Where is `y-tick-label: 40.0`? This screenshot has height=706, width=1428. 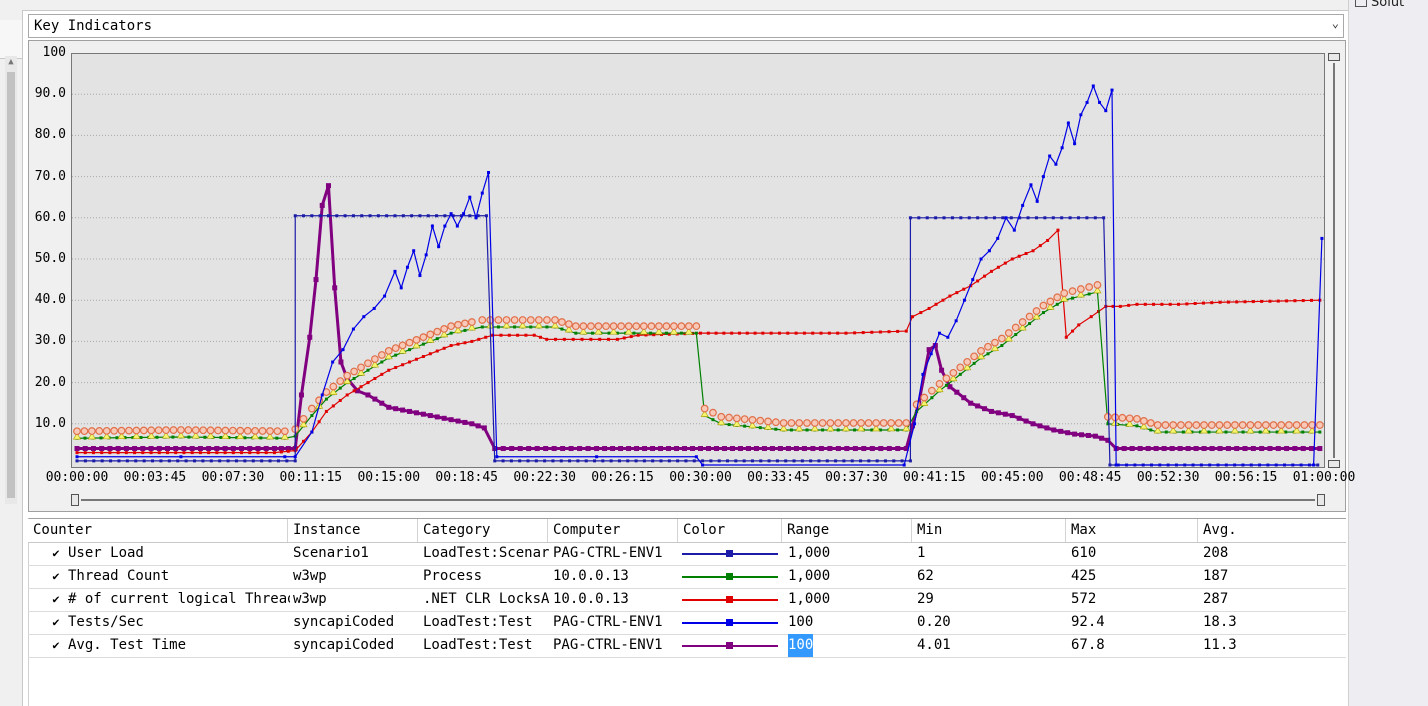
y-tick-label: 40.0 is located at coordinates (50, 300).